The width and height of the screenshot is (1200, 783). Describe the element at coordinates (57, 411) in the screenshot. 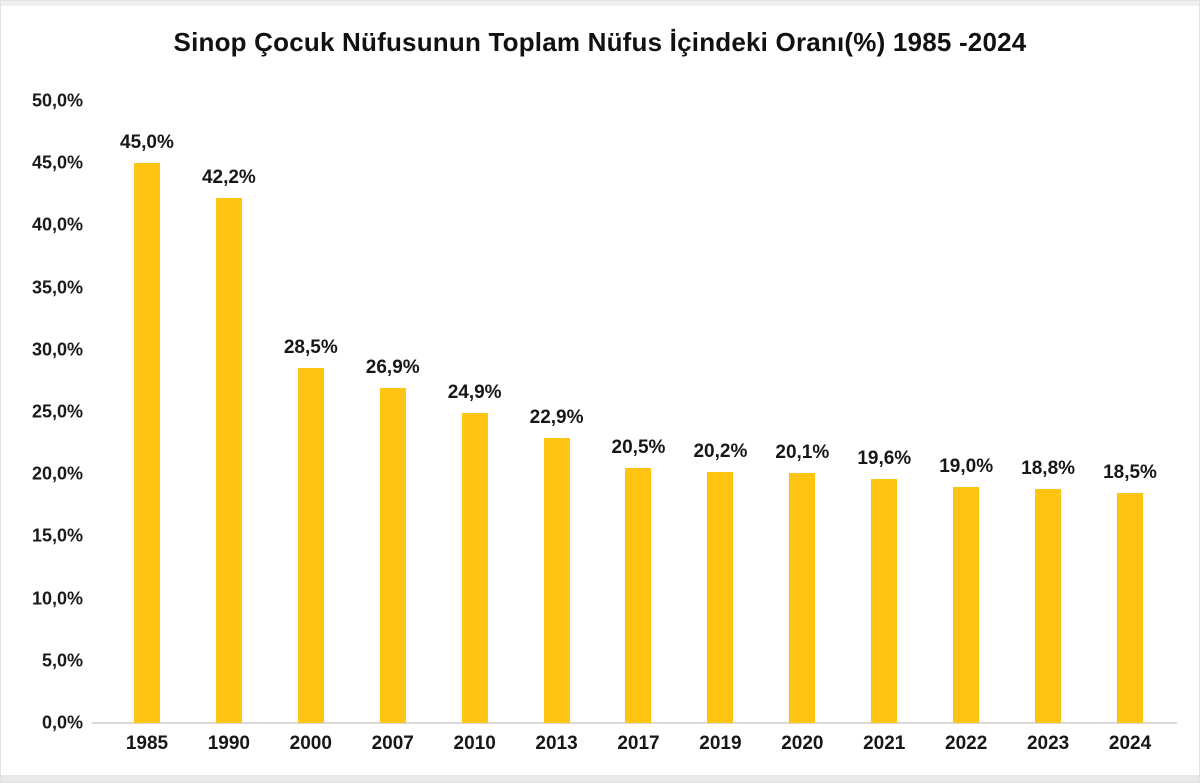

I see `y-tick-label: 25,0%` at that location.